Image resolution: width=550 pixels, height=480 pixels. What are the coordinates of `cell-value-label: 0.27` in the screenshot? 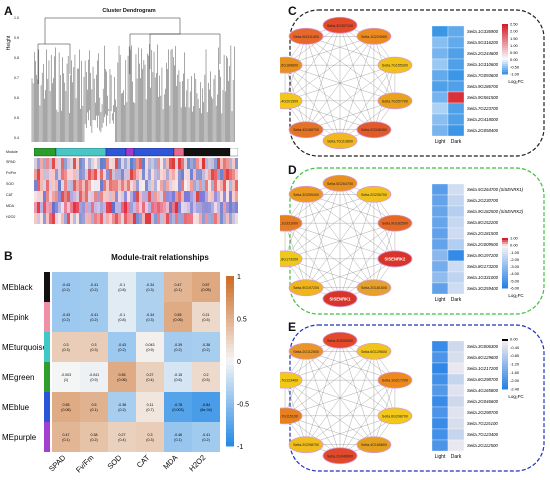 It's located at (122, 435).